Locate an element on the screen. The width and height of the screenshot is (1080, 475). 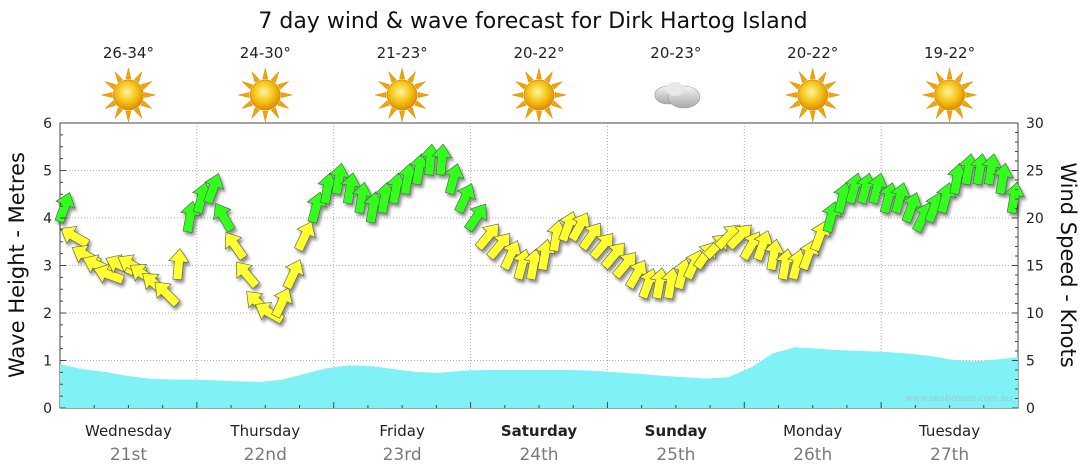
left-tick-label: 4 is located at coordinates (47, 219).